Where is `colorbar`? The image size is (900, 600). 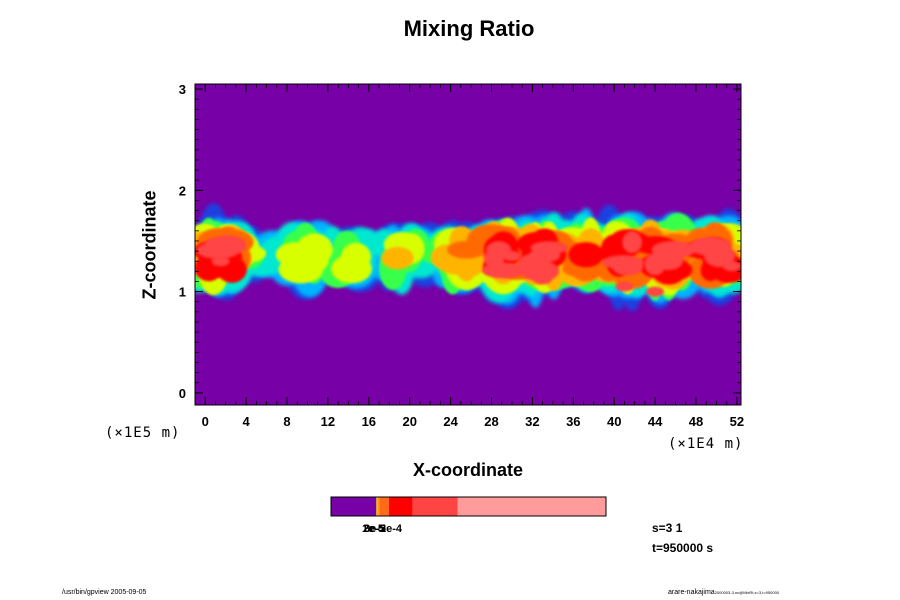 colorbar is located at coordinates (468, 506).